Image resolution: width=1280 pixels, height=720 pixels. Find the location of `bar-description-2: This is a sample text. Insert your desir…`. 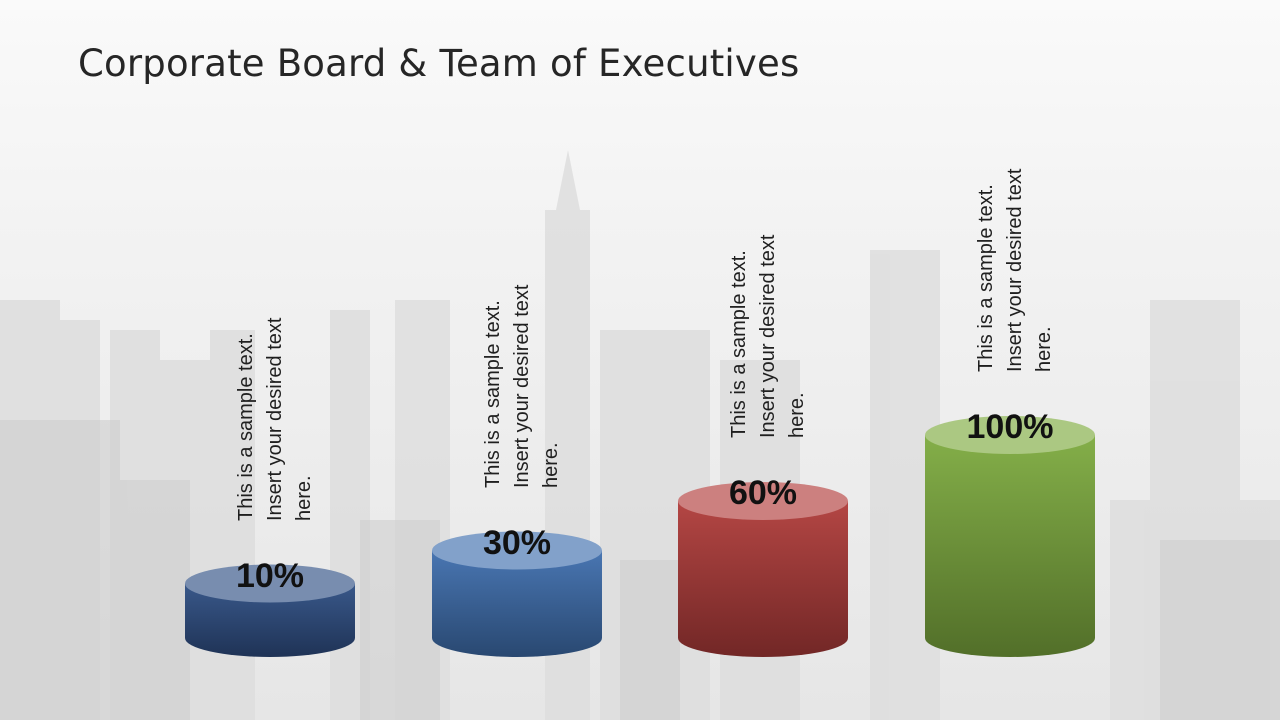

bar-description-2: This is a sample text. Insert your desir… is located at coordinates (522, 386).